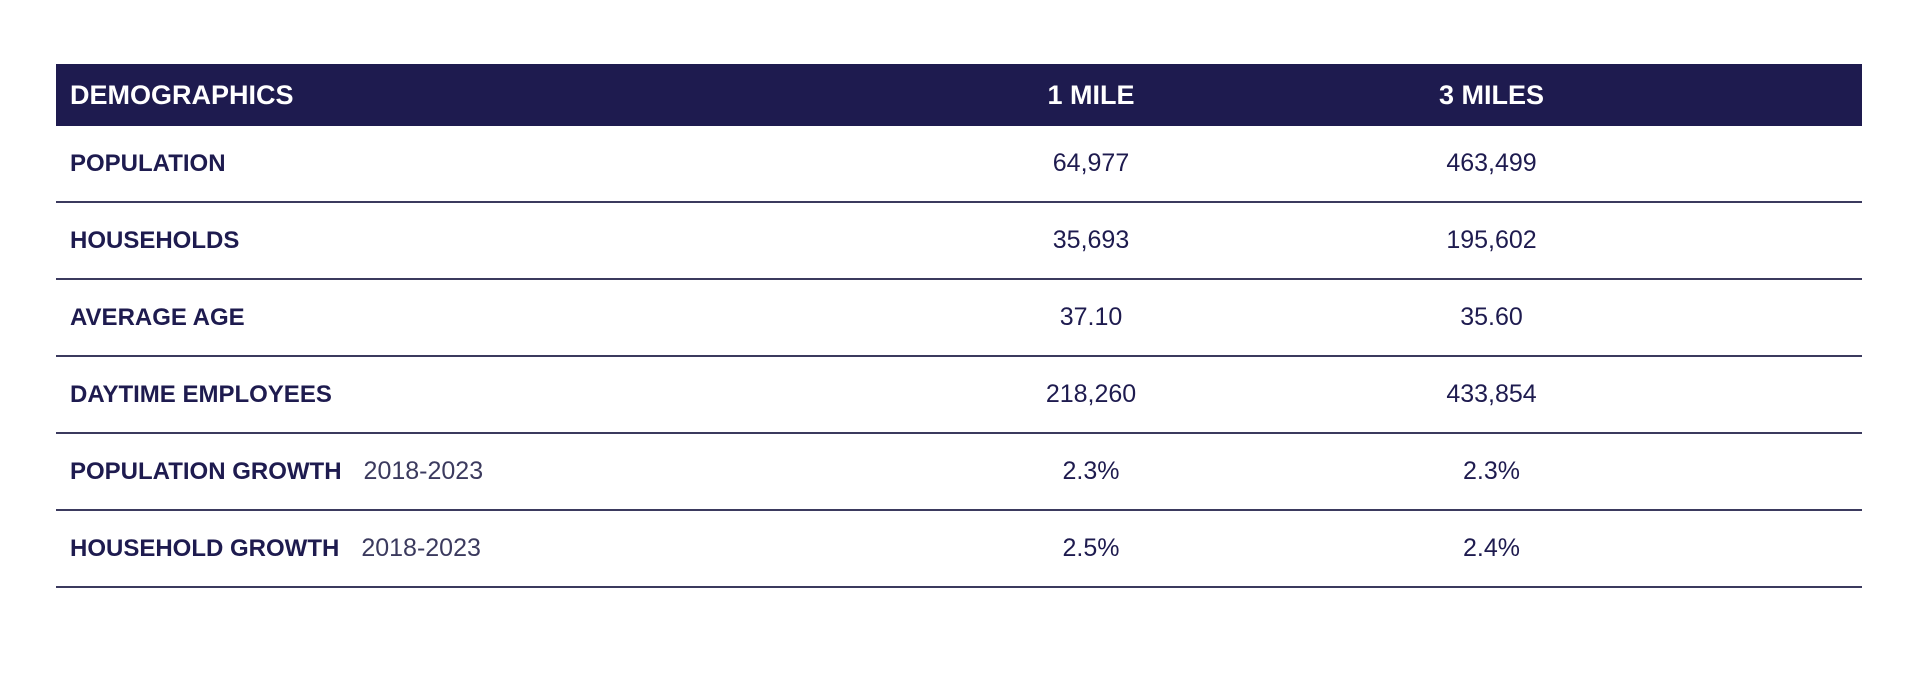 The height and width of the screenshot is (678, 1920). Describe the element at coordinates (205, 548) in the screenshot. I see `row-label: HOUSEHOLD GROWTH` at that location.